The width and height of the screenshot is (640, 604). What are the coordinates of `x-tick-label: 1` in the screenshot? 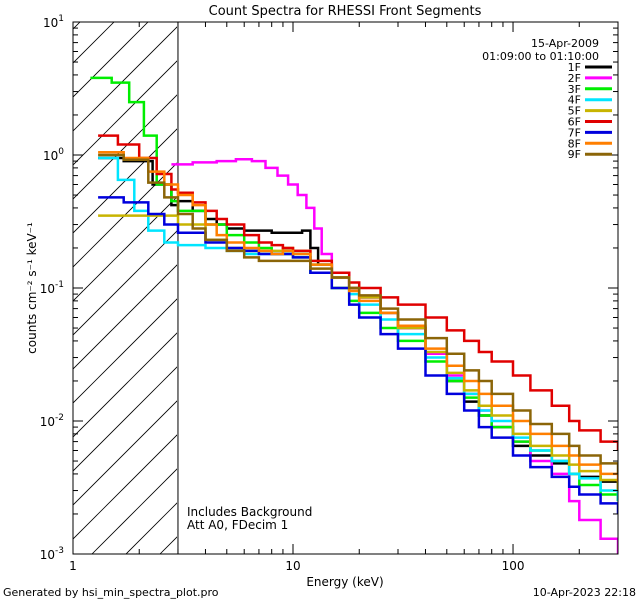 It's located at (73, 566).